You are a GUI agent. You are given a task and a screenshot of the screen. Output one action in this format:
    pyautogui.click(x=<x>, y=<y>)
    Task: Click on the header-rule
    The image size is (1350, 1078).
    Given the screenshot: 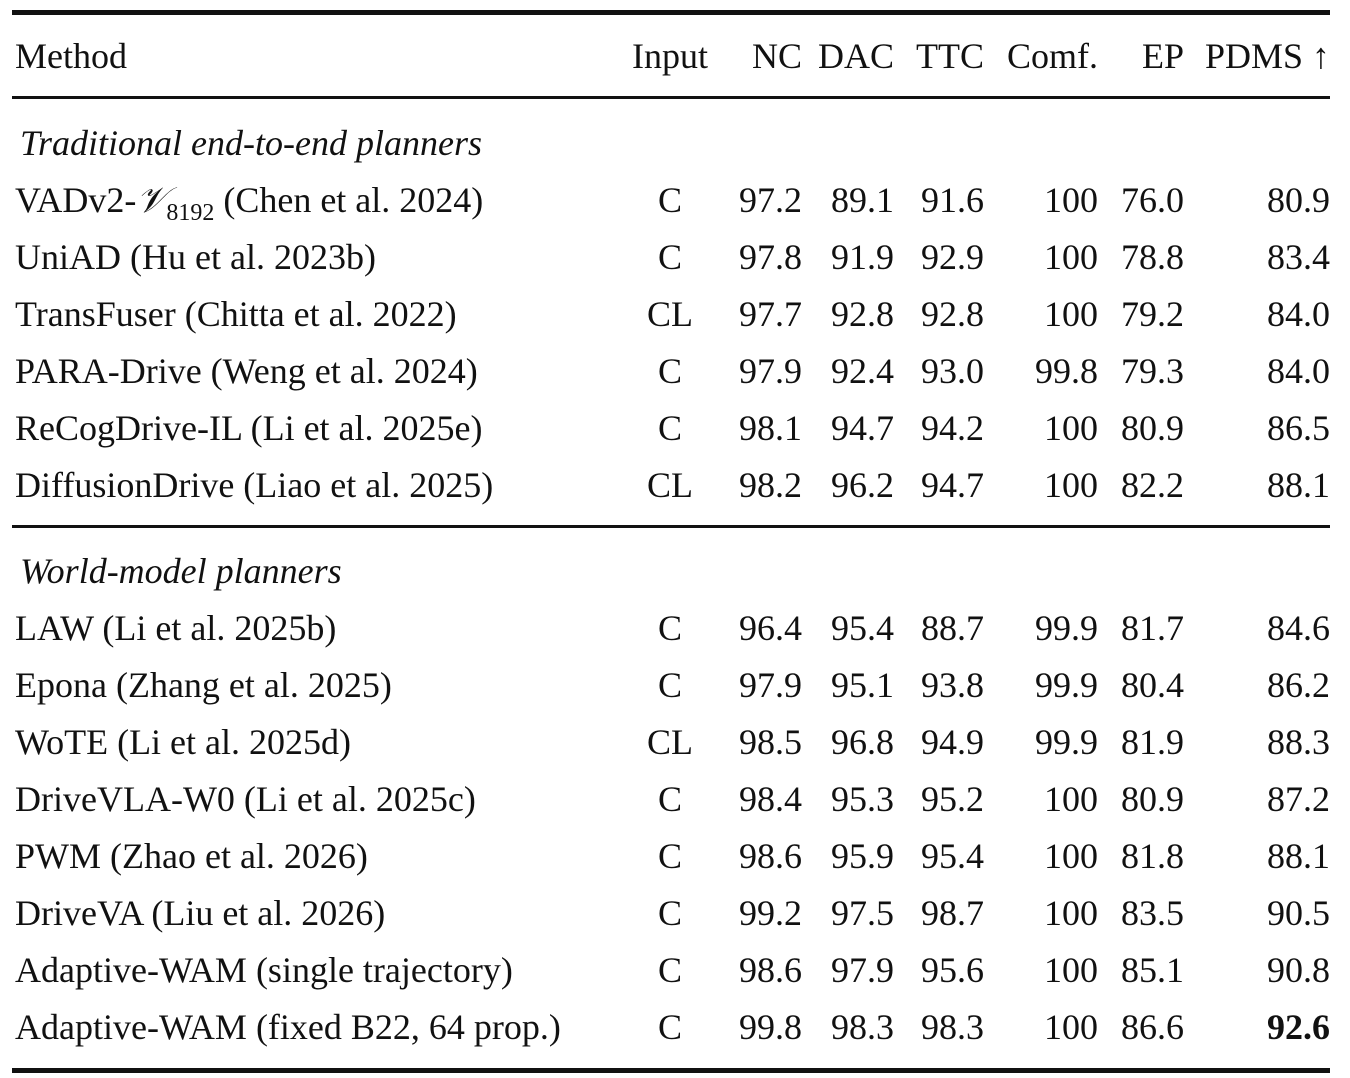 What is the action you would take?
    pyautogui.click(x=671, y=97)
    